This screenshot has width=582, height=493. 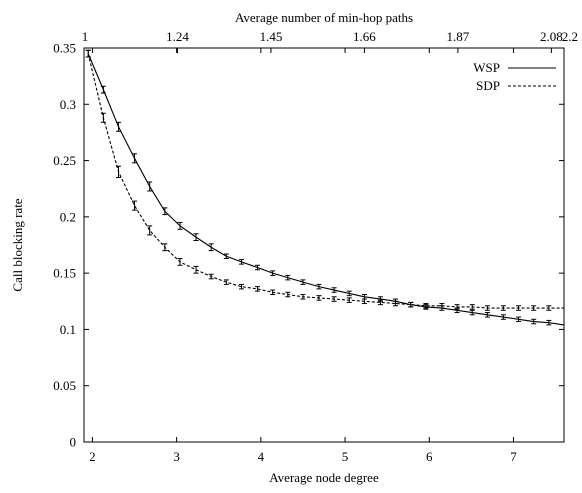 I want to click on y-tick-label: 0.15, so click(x=64, y=273).